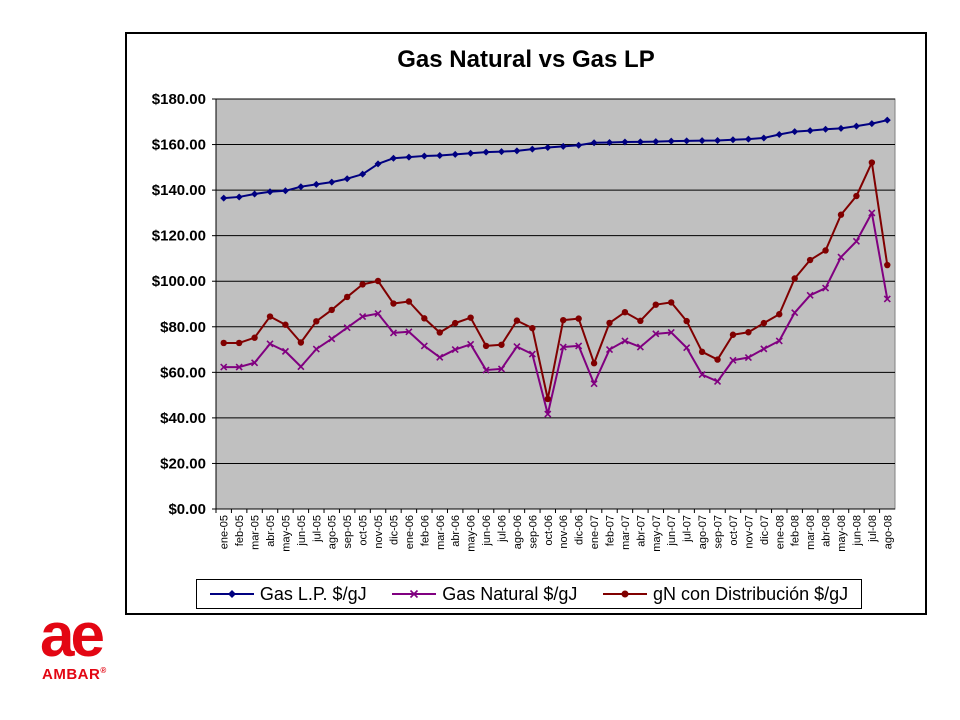 The image size is (960, 720). Describe the element at coordinates (179, 99) in the screenshot. I see `y-tick-label: $180.00` at that location.